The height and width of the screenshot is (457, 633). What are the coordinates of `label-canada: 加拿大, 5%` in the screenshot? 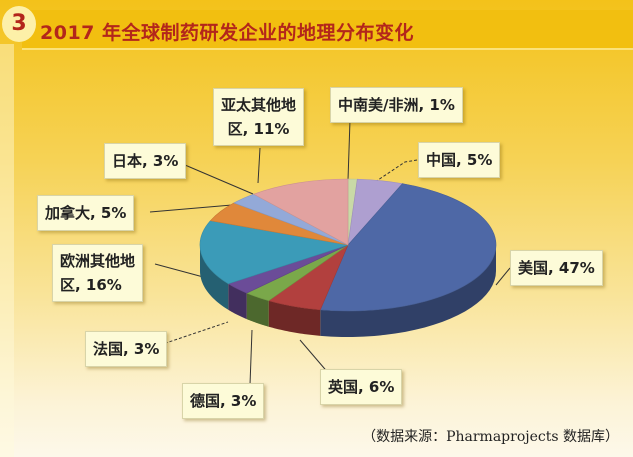 It's located at (86, 213).